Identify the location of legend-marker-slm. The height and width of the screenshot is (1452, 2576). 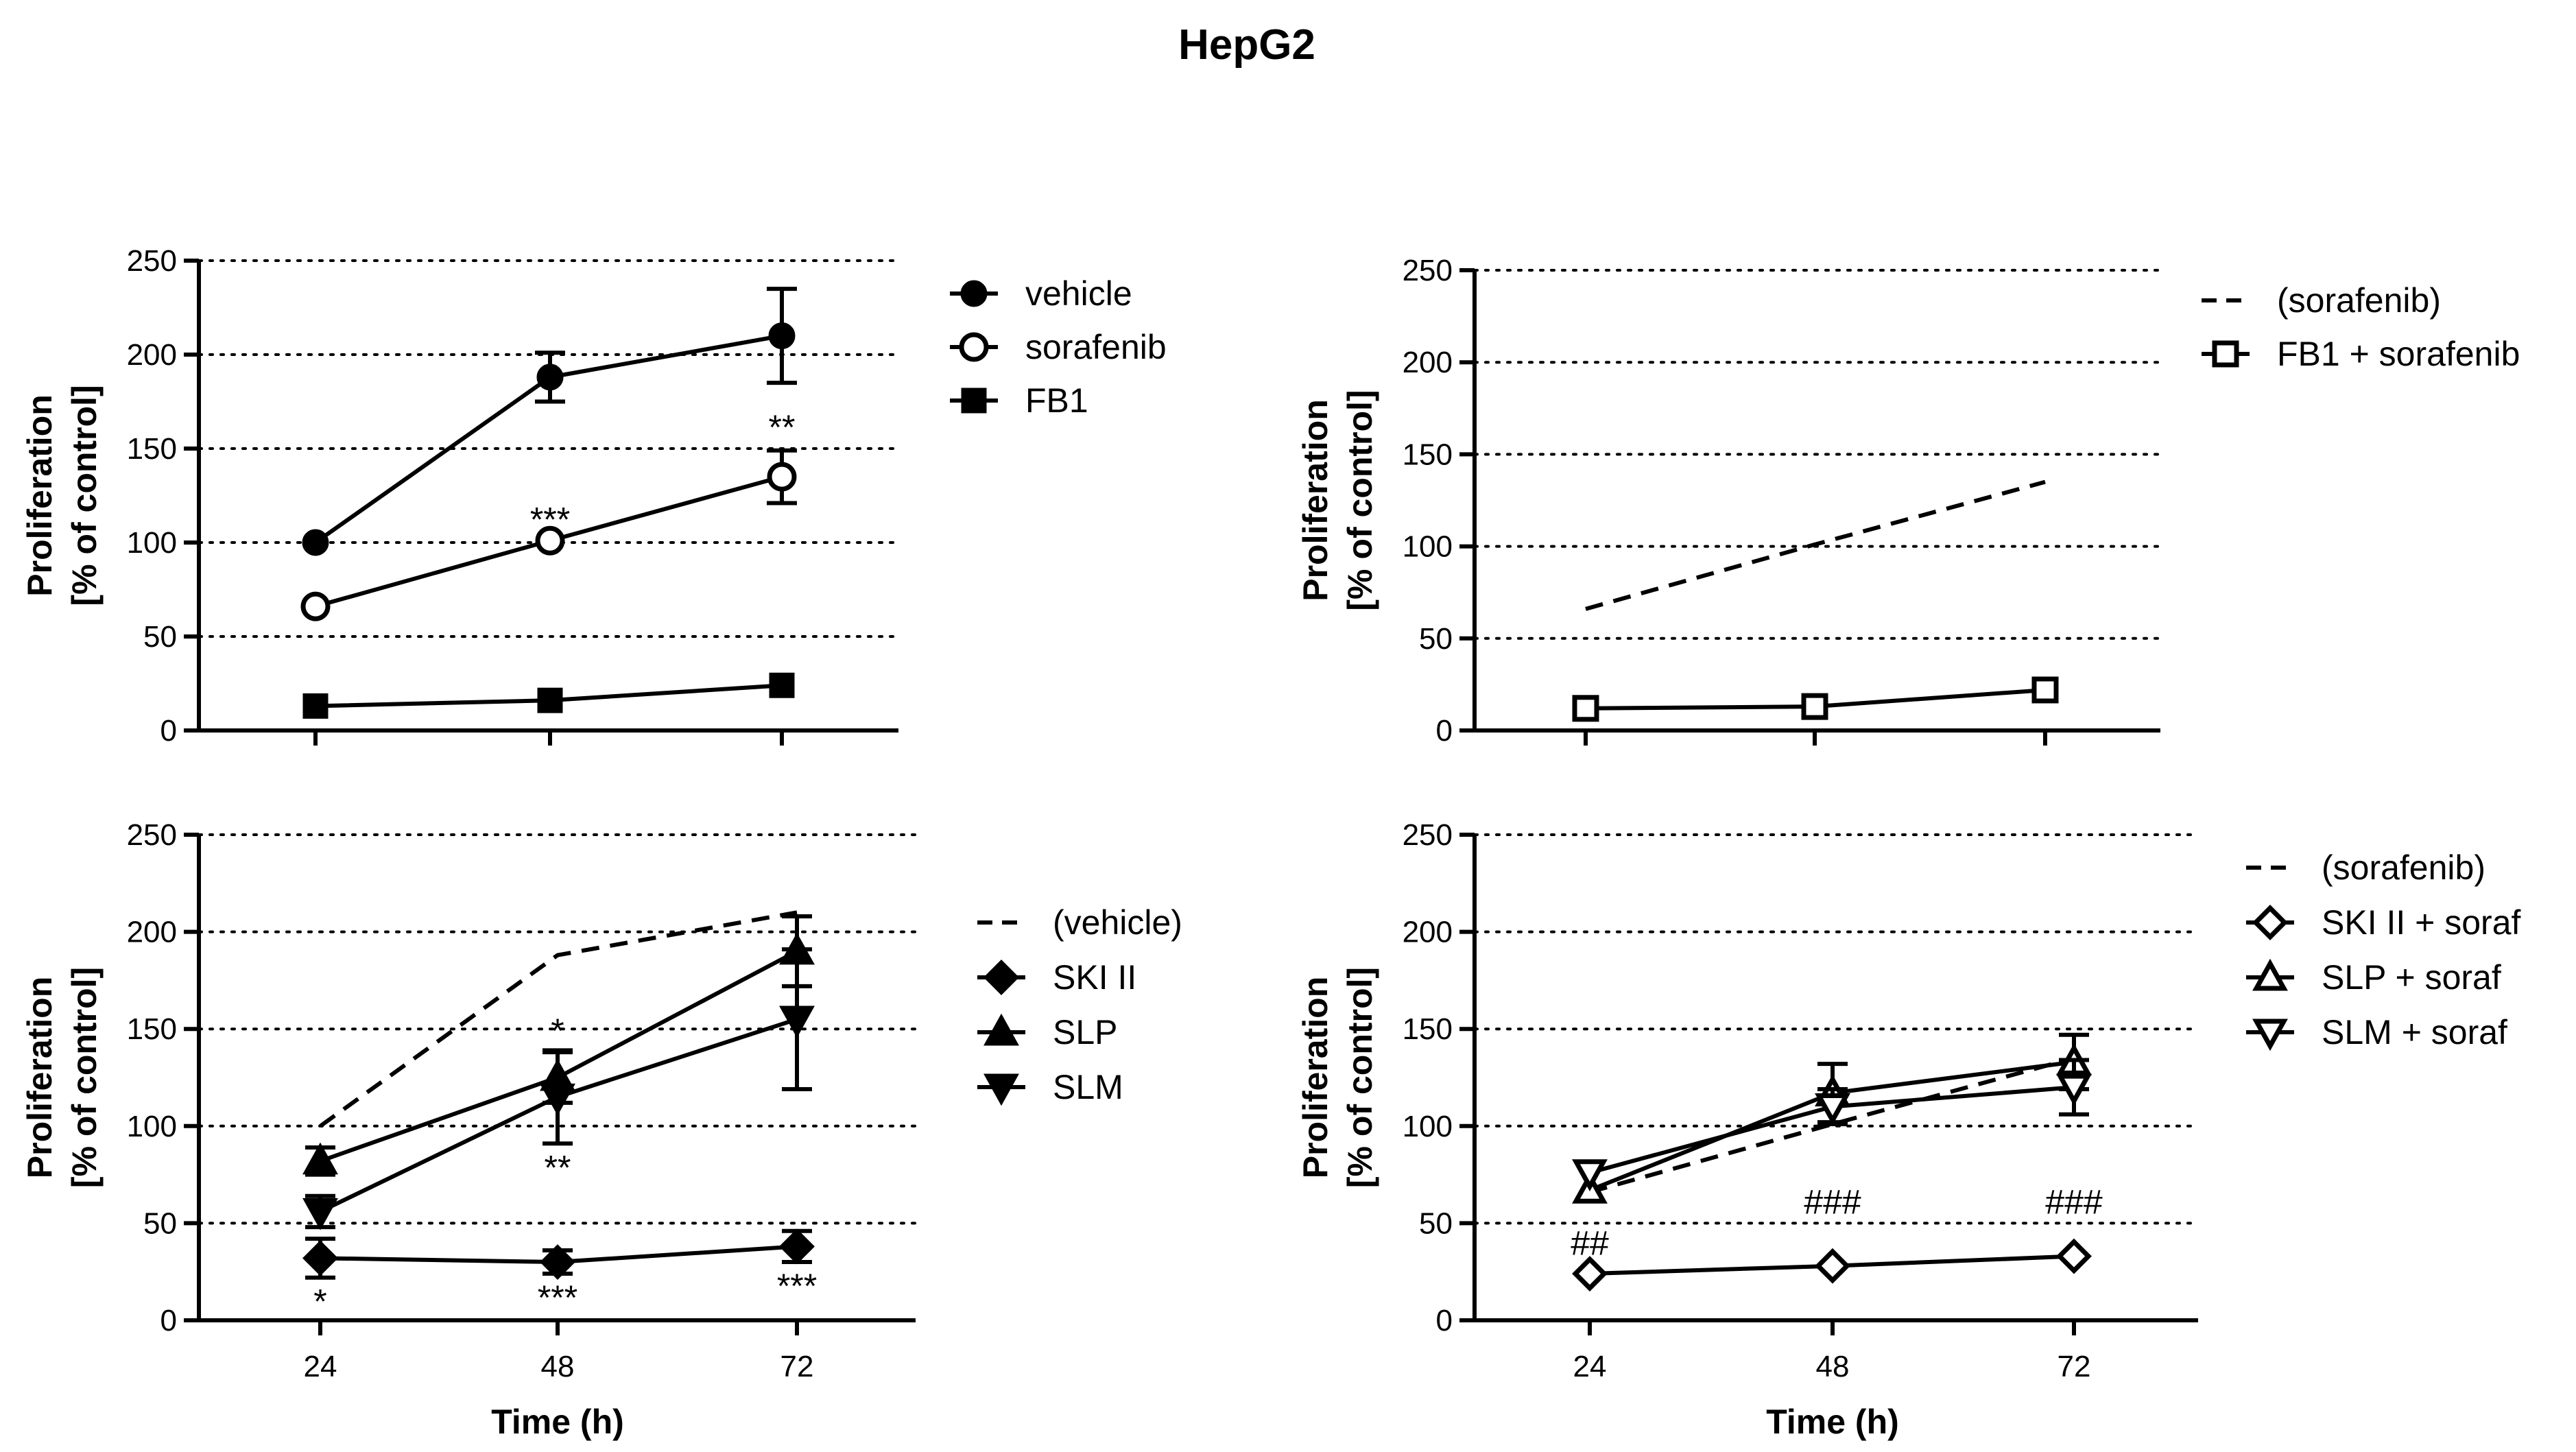
(1001, 1089).